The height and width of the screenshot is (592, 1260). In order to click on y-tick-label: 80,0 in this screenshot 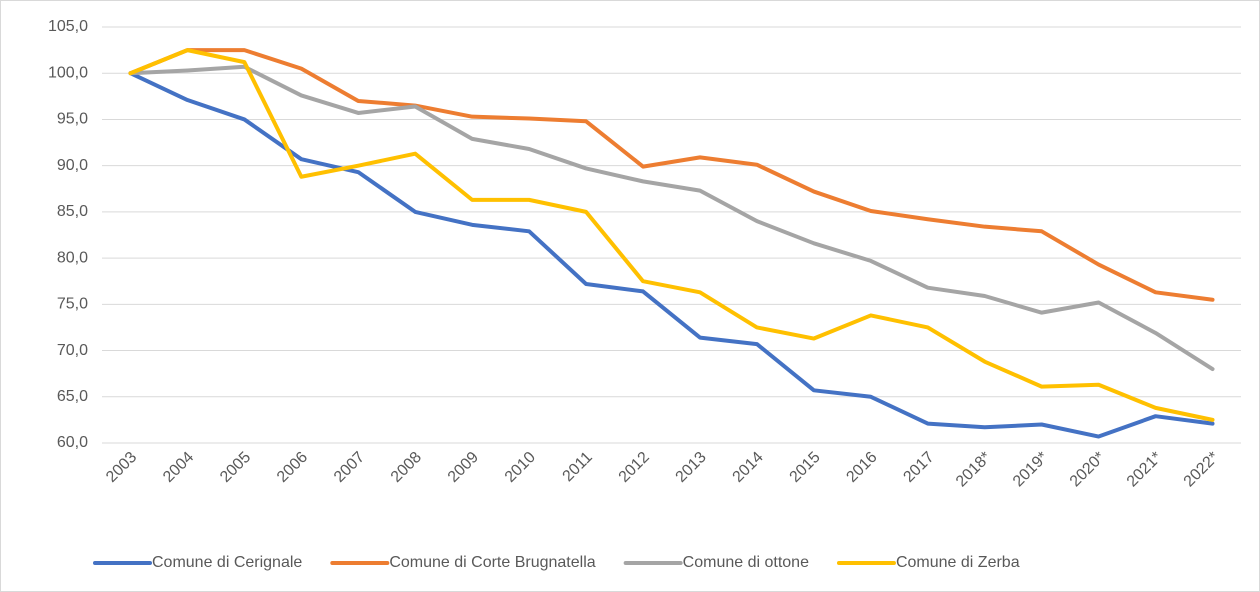, I will do `click(72, 257)`.